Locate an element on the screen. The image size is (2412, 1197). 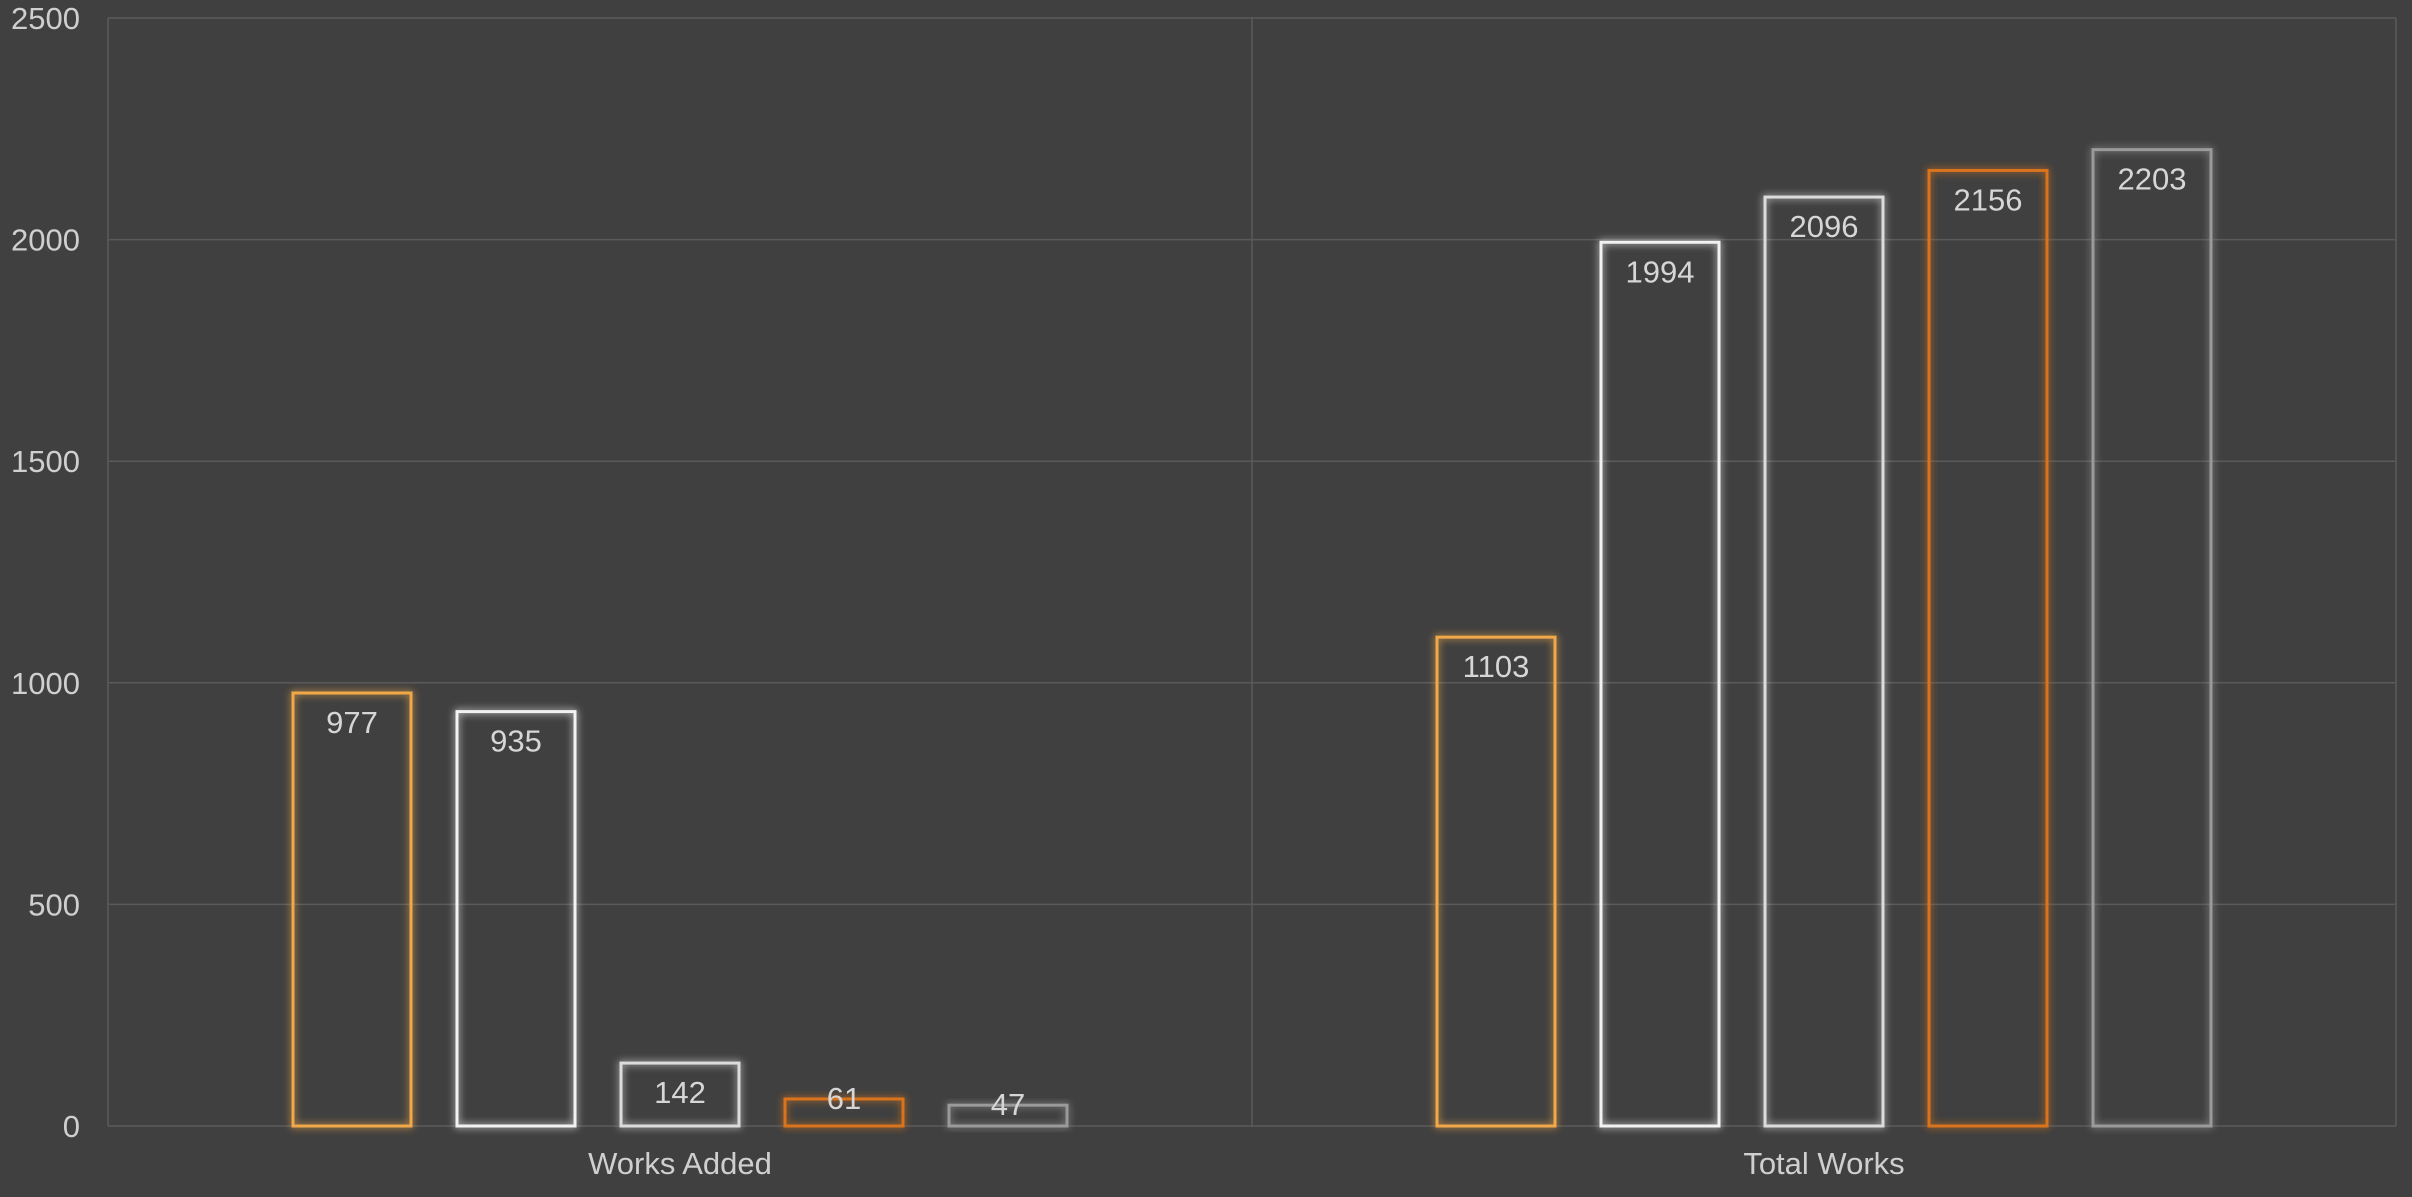
data-label: 47 is located at coordinates (1008, 1104).